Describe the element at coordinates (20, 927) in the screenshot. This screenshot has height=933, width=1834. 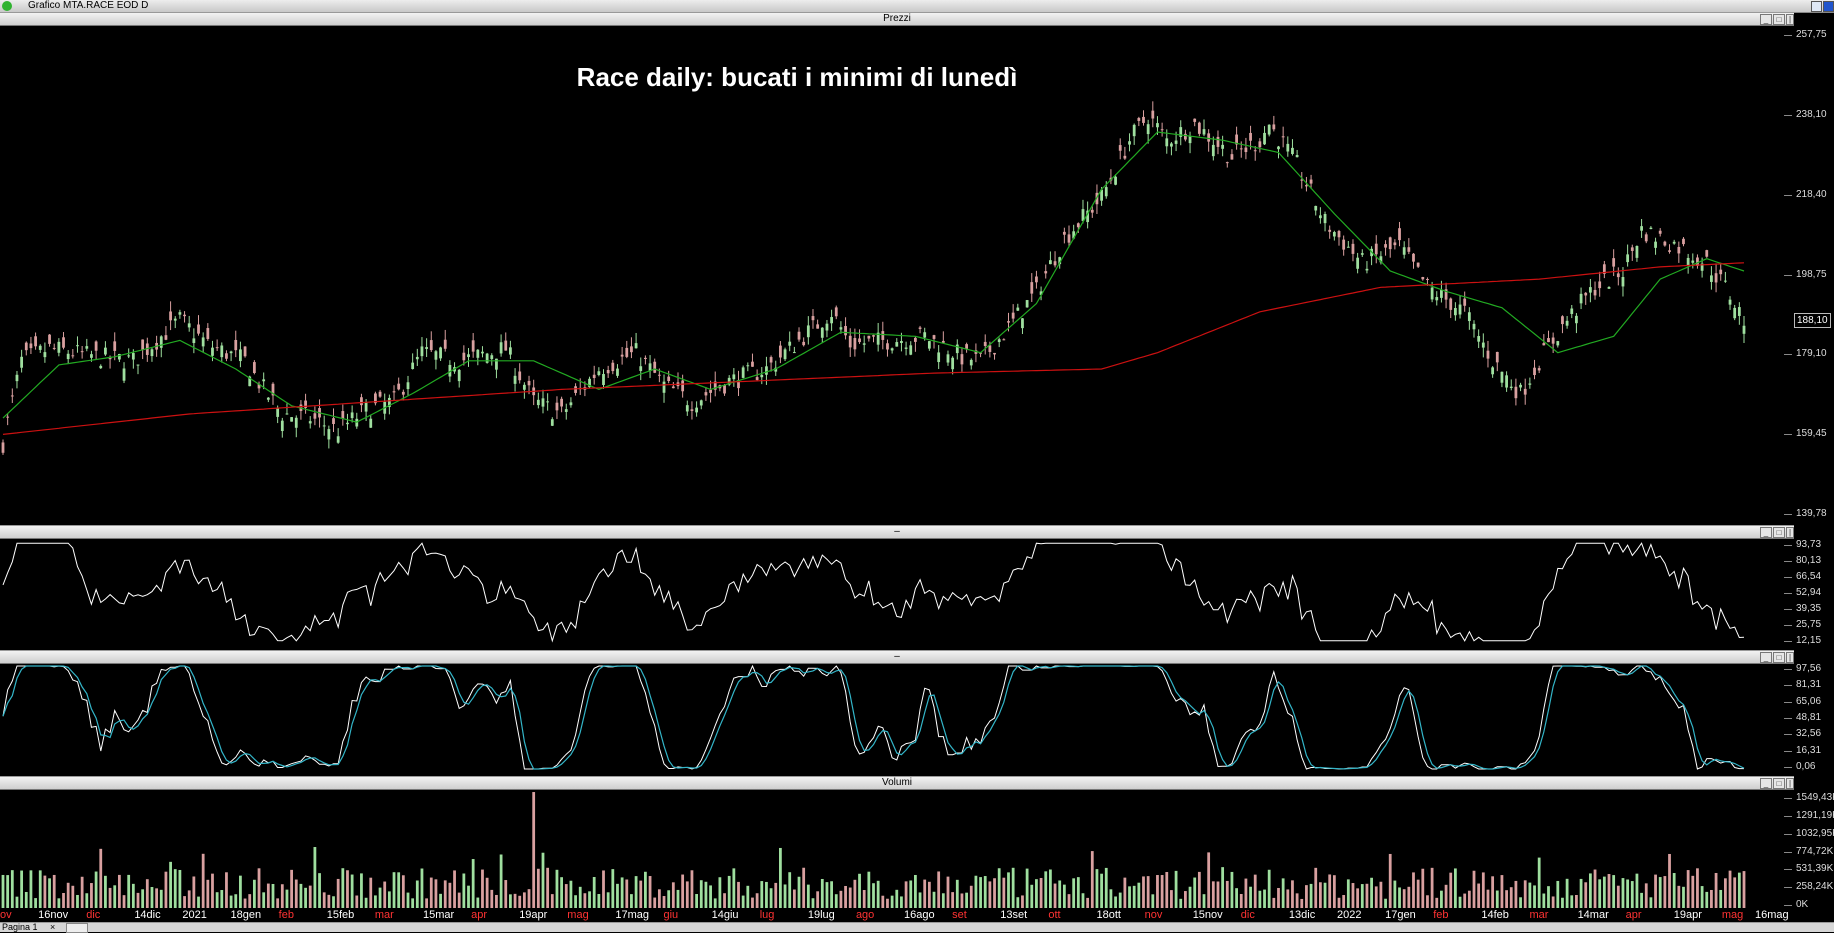
I see `page-tab: Pagina 1` at that location.